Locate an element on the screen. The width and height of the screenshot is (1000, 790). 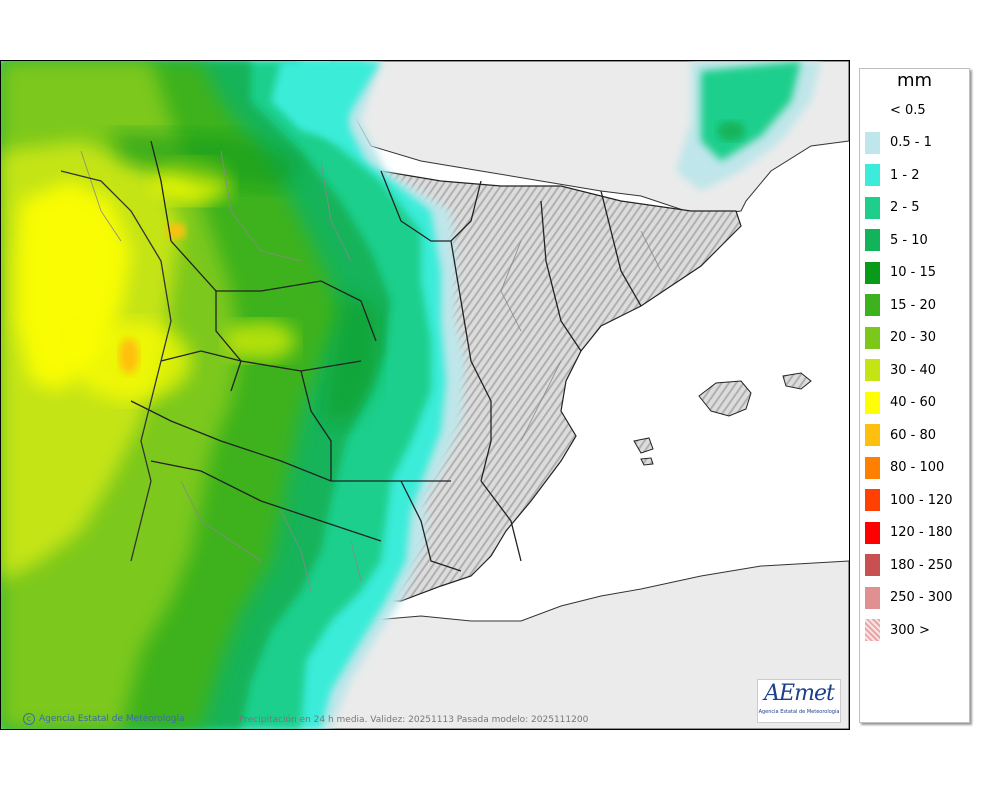
aemet-logo: AEmet Agencia Estatal de Meteorología is located at coordinates (799, 701).